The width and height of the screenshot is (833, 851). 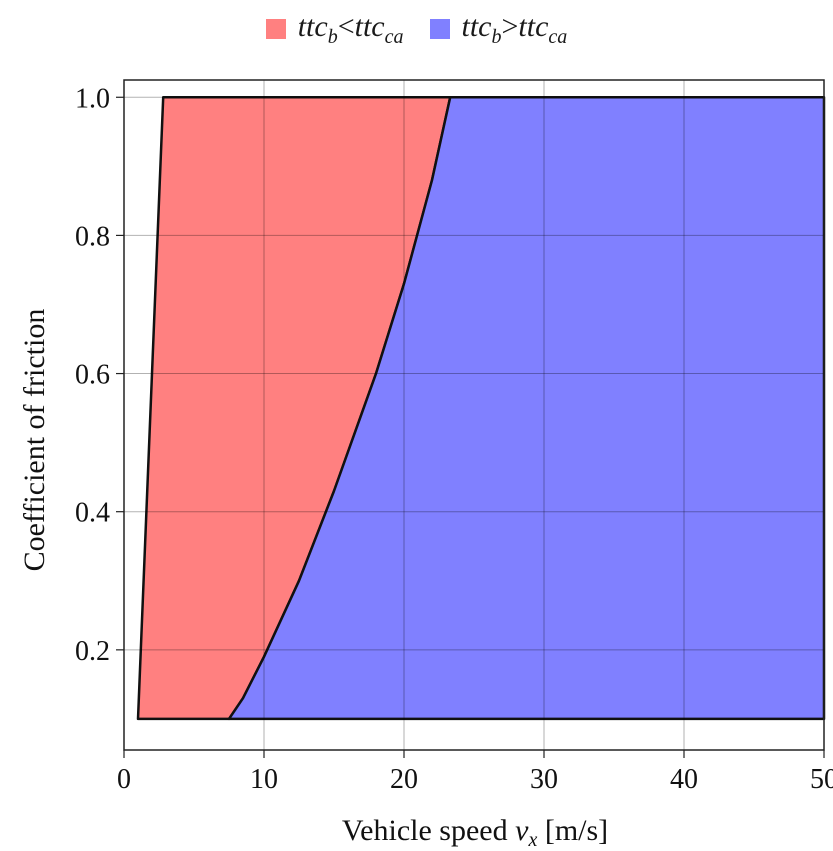 I want to click on x-tick-label-1: 10, so click(x=264, y=779).